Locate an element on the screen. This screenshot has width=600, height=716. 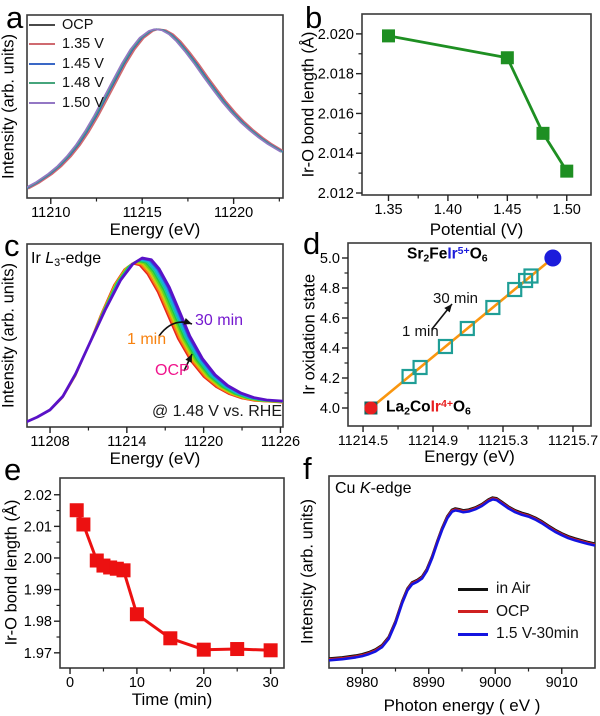
legend-label: 1.5 V-30min is located at coordinates (537, 634).